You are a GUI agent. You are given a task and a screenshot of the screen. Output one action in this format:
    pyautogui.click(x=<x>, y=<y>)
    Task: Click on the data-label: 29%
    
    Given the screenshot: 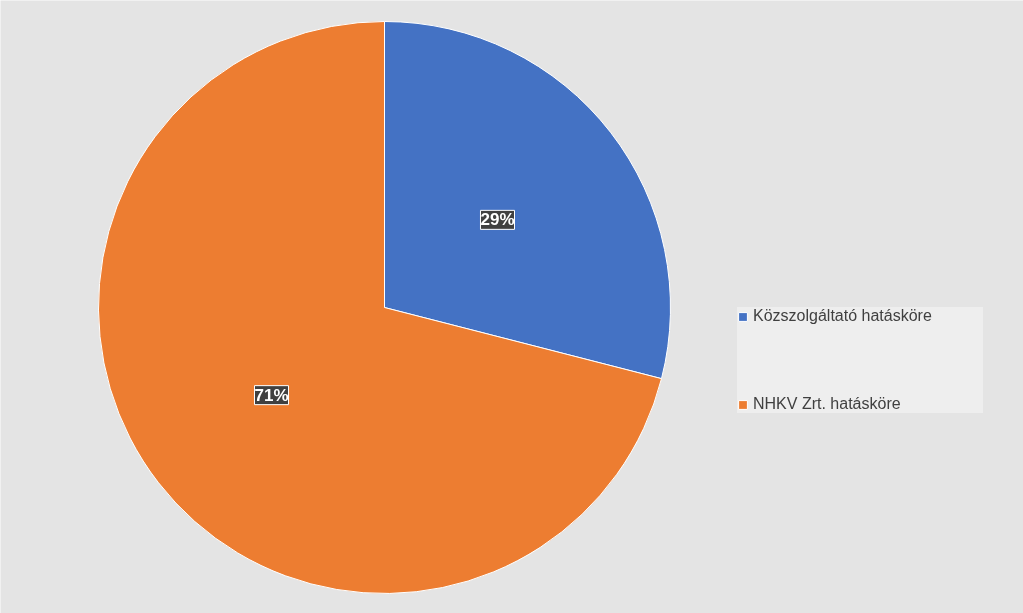 What is the action you would take?
    pyautogui.click(x=497, y=220)
    